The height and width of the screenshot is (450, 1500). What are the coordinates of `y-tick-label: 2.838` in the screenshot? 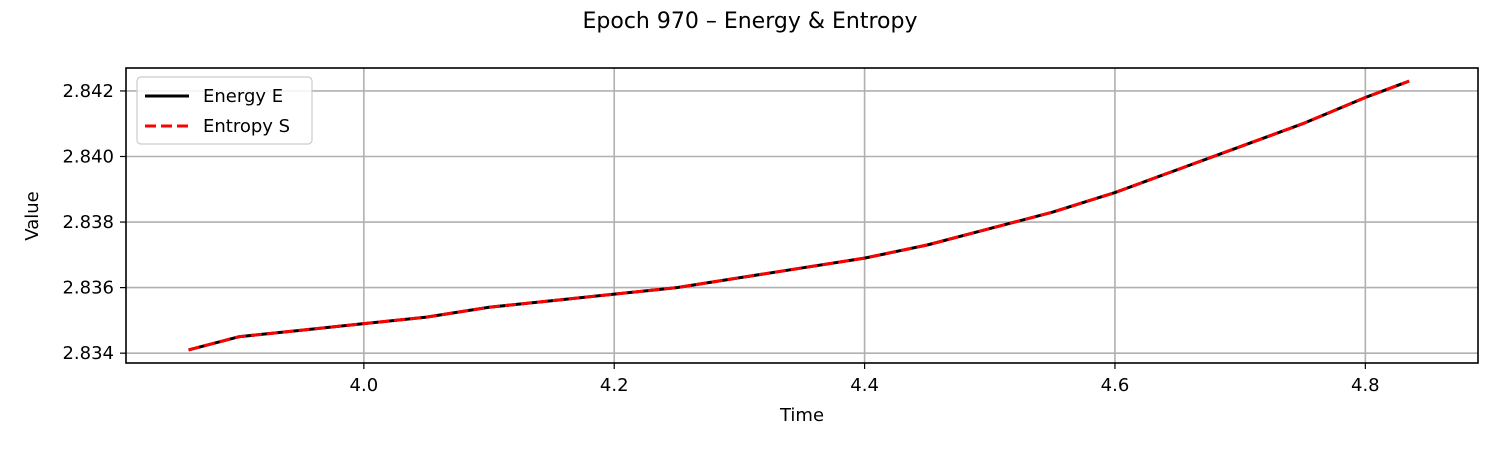 It's located at (88, 222).